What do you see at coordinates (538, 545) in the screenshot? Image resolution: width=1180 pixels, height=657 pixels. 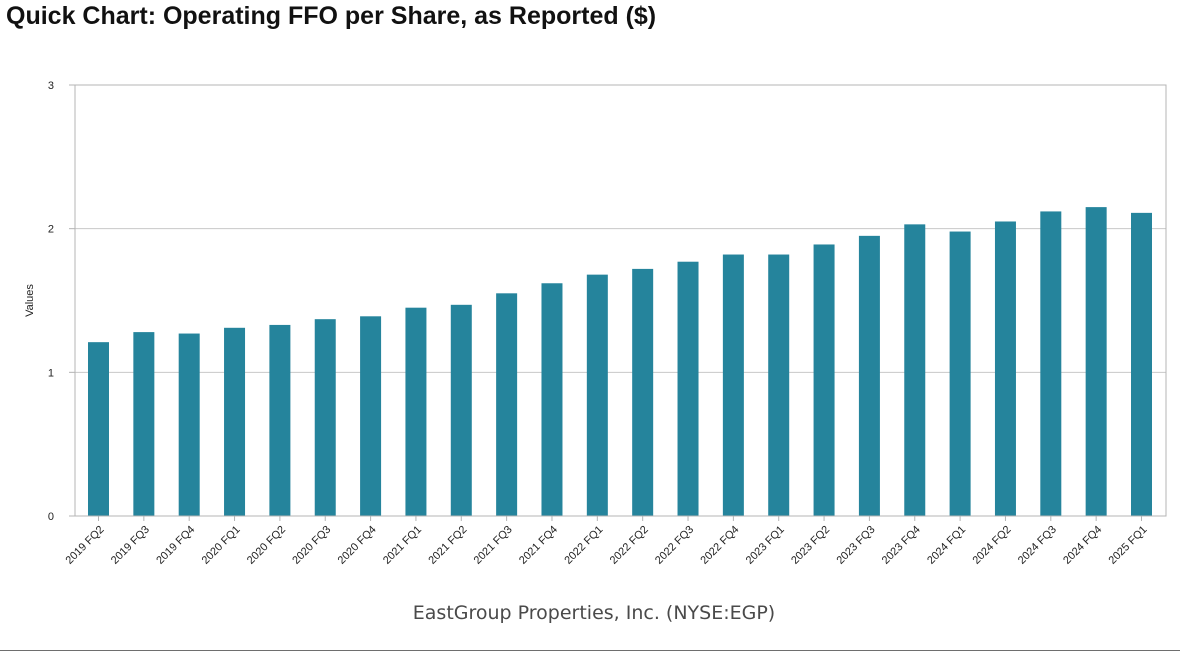 I see `x-tick-label: 2021 FQ4` at bounding box center [538, 545].